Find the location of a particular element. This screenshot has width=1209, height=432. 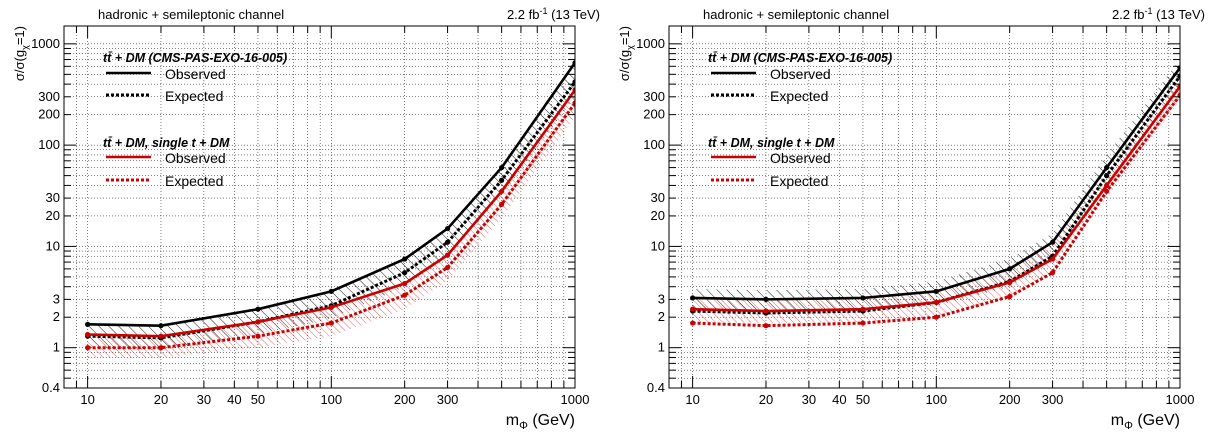

x-tick-label: 40 is located at coordinates (839, 399).